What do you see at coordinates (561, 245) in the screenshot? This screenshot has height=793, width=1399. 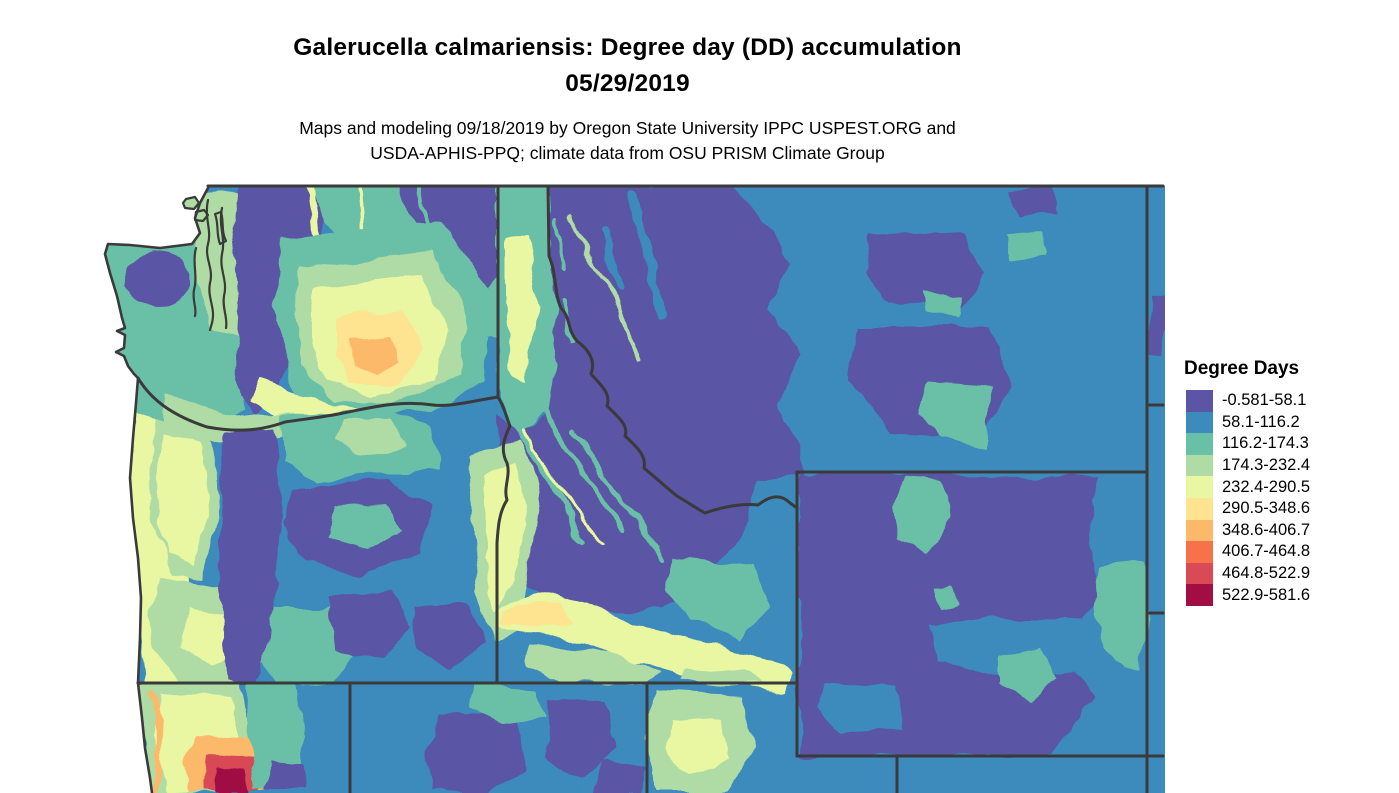 I see `region-mt-teal-vein1` at bounding box center [561, 245].